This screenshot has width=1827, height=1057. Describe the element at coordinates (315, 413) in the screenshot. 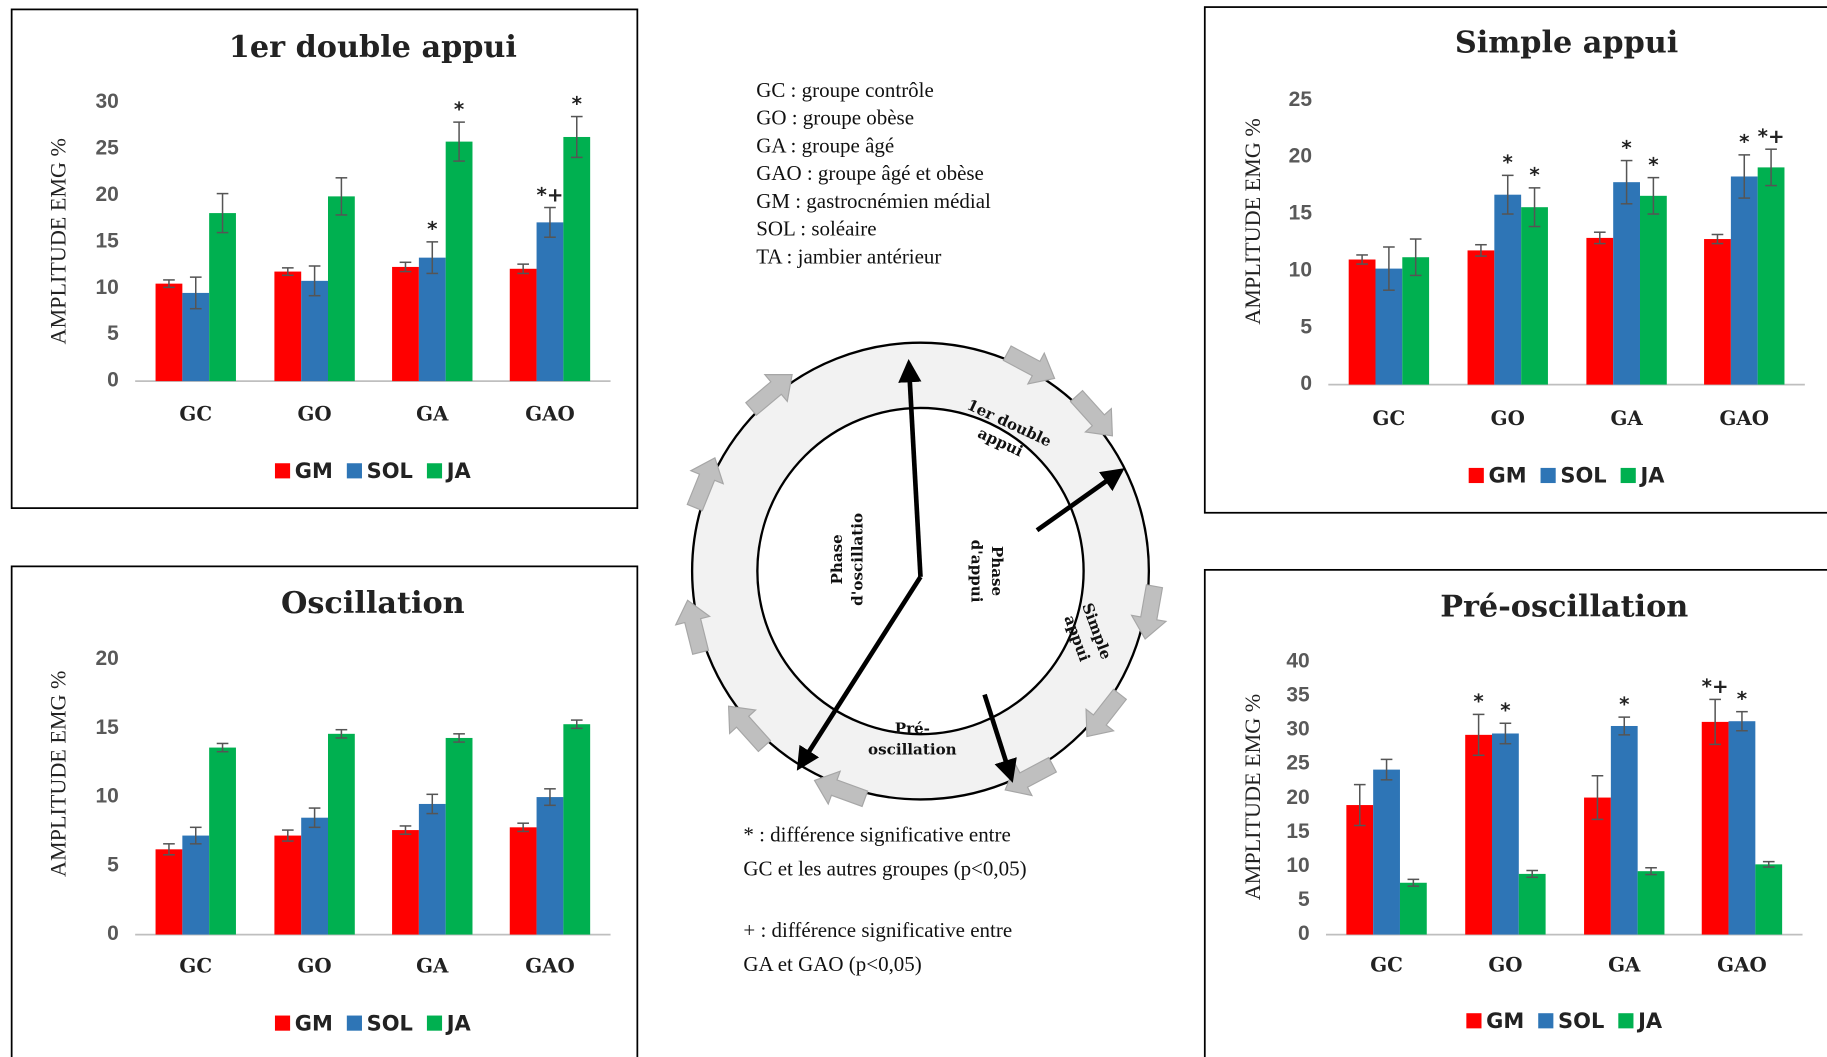

I see `x-tick-label: GO` at that location.